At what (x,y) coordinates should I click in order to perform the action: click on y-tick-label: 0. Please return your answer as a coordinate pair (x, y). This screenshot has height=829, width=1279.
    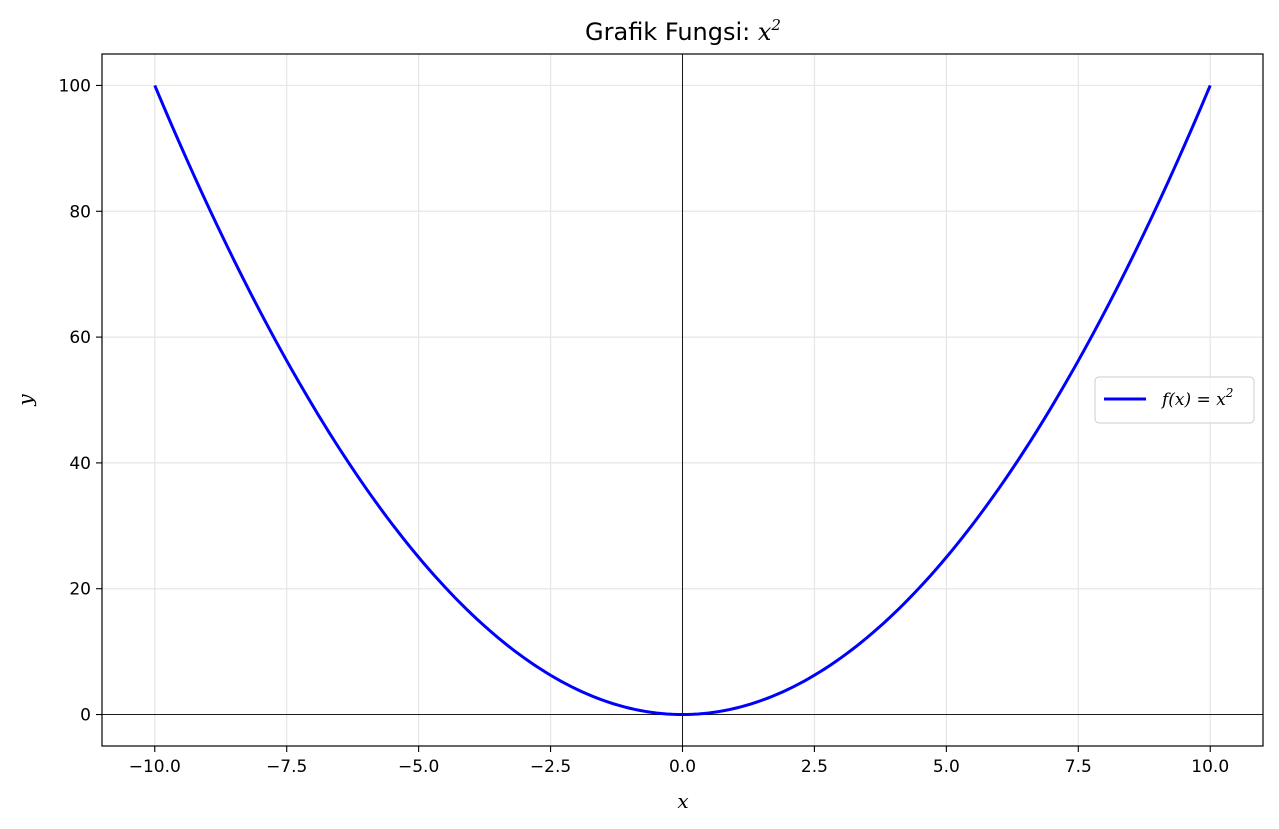
    Looking at the image, I should click on (85, 716).